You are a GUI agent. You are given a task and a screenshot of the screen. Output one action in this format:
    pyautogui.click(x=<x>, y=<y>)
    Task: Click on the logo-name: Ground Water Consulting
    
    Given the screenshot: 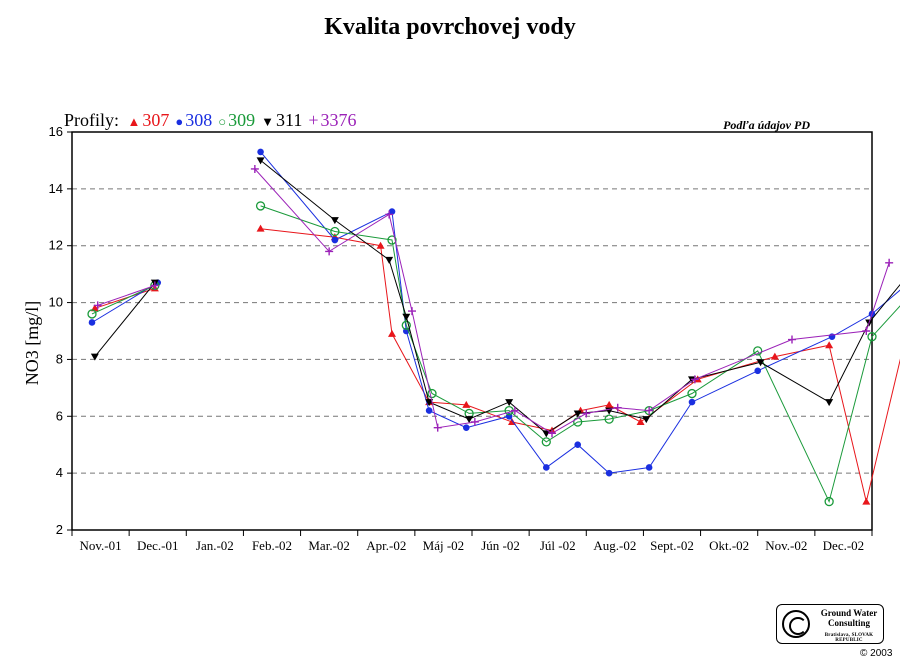 What is the action you would take?
    pyautogui.click(x=849, y=618)
    